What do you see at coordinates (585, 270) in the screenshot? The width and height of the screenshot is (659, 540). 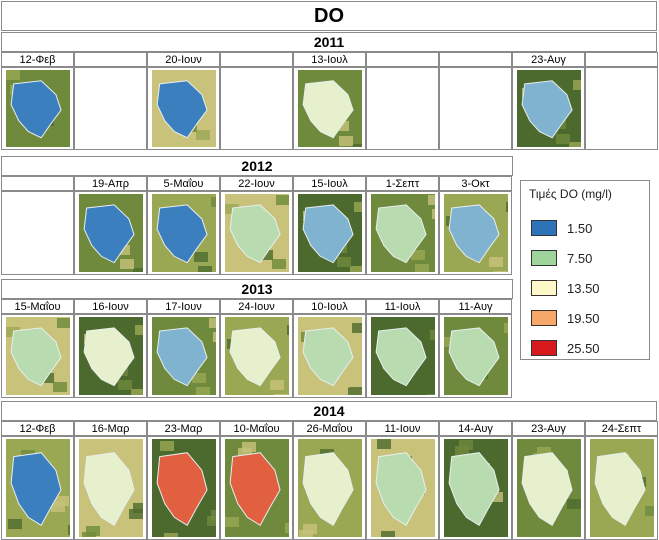 I see `legend: Τιμές DO (mg/l) 1.50 7.50 13.50 19.50 25.50` at bounding box center [585, 270].